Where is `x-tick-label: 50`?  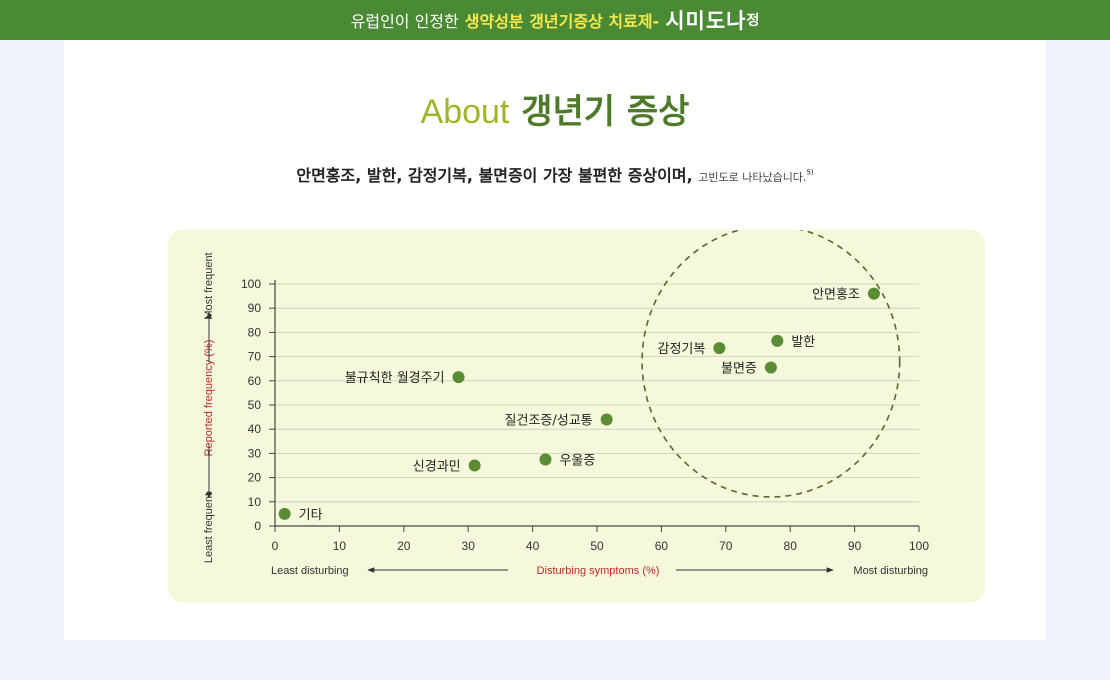
x-tick-label: 50 is located at coordinates (597, 546).